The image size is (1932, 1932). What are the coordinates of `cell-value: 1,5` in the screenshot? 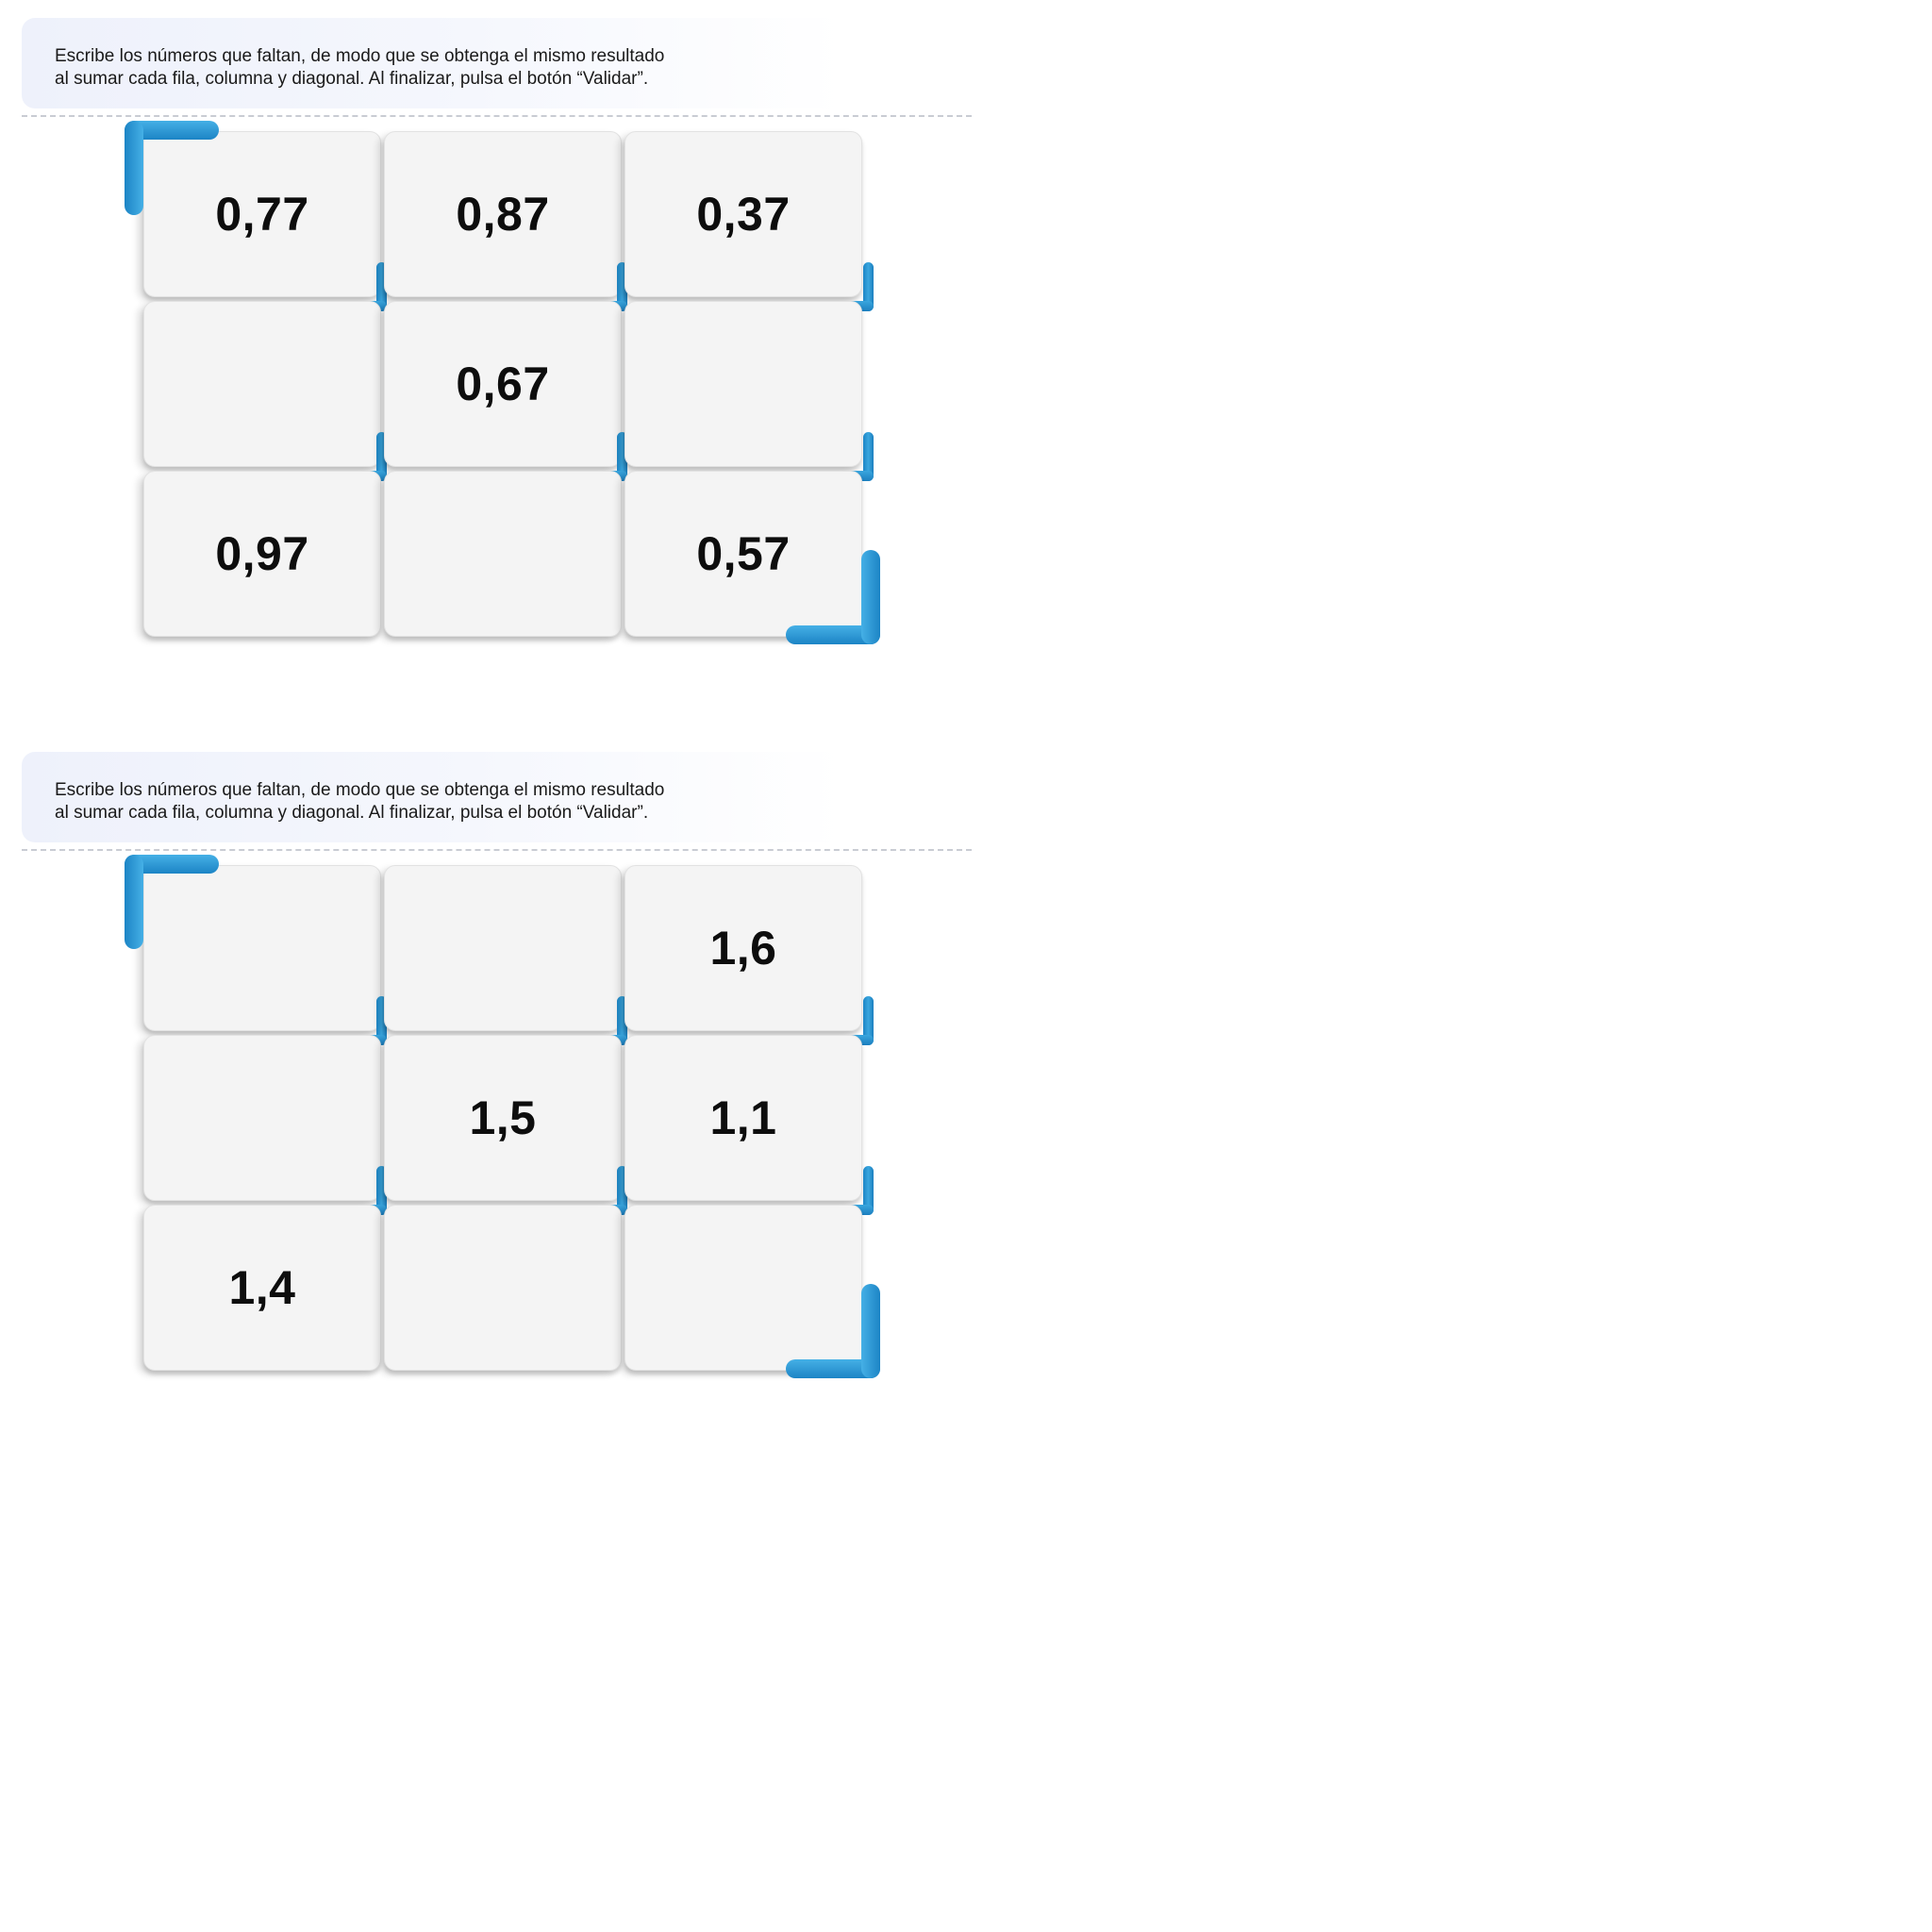 It's located at (503, 1118).